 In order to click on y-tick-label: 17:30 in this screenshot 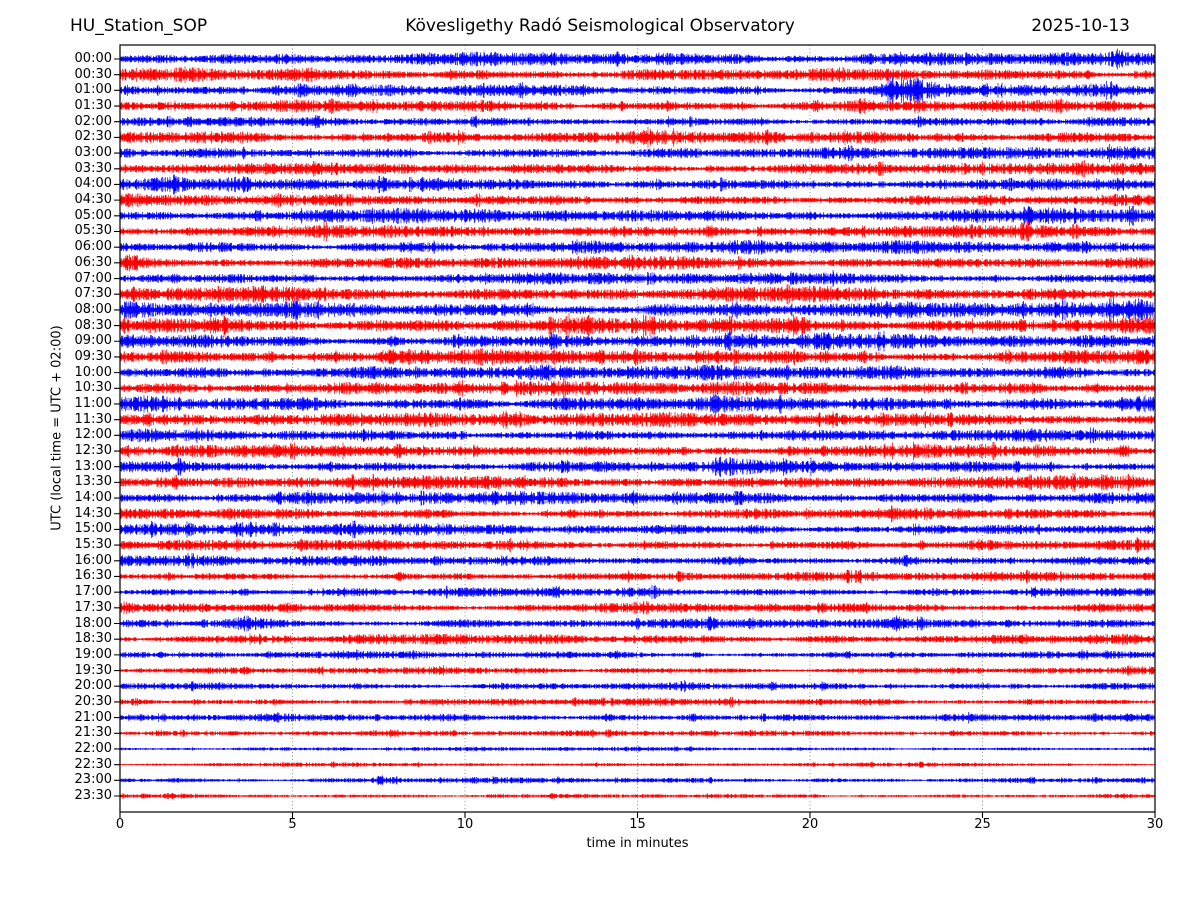, I will do `click(93, 607)`.